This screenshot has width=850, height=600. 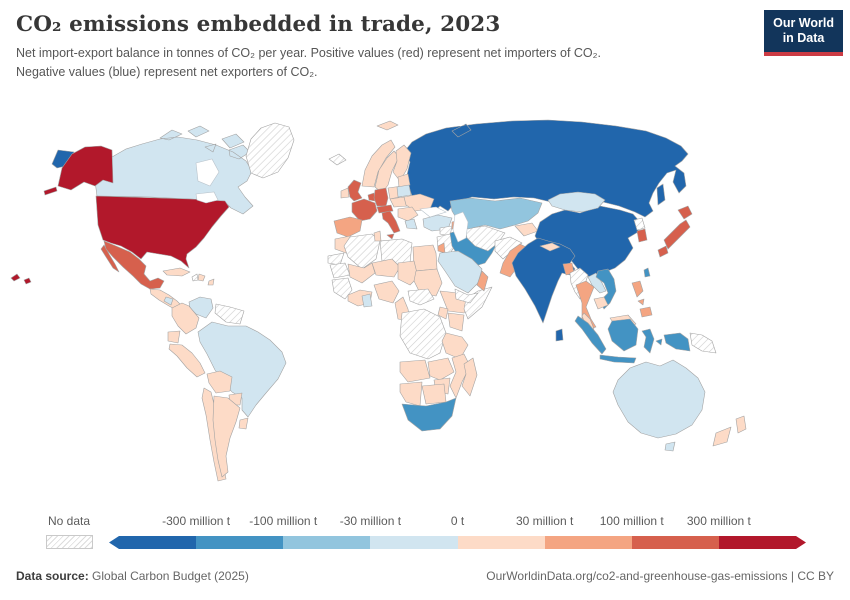 What do you see at coordinates (443, 313) in the screenshot?
I see `country-uganda` at bounding box center [443, 313].